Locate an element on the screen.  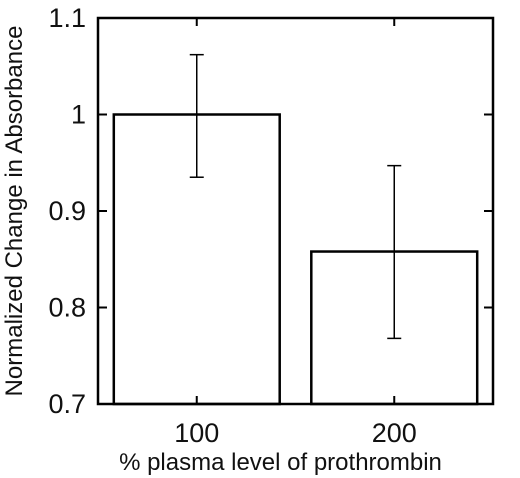
x-tick-label-100: 100 is located at coordinates (196, 433).